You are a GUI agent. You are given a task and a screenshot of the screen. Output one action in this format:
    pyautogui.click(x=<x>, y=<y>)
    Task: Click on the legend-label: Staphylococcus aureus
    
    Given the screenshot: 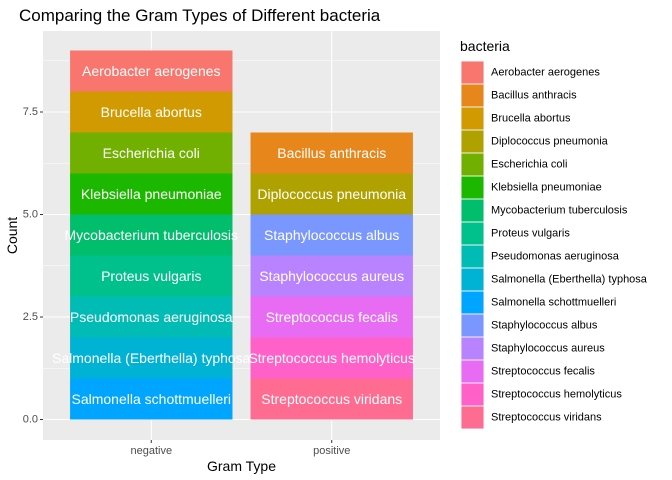 What is the action you would take?
    pyautogui.click(x=548, y=349)
    